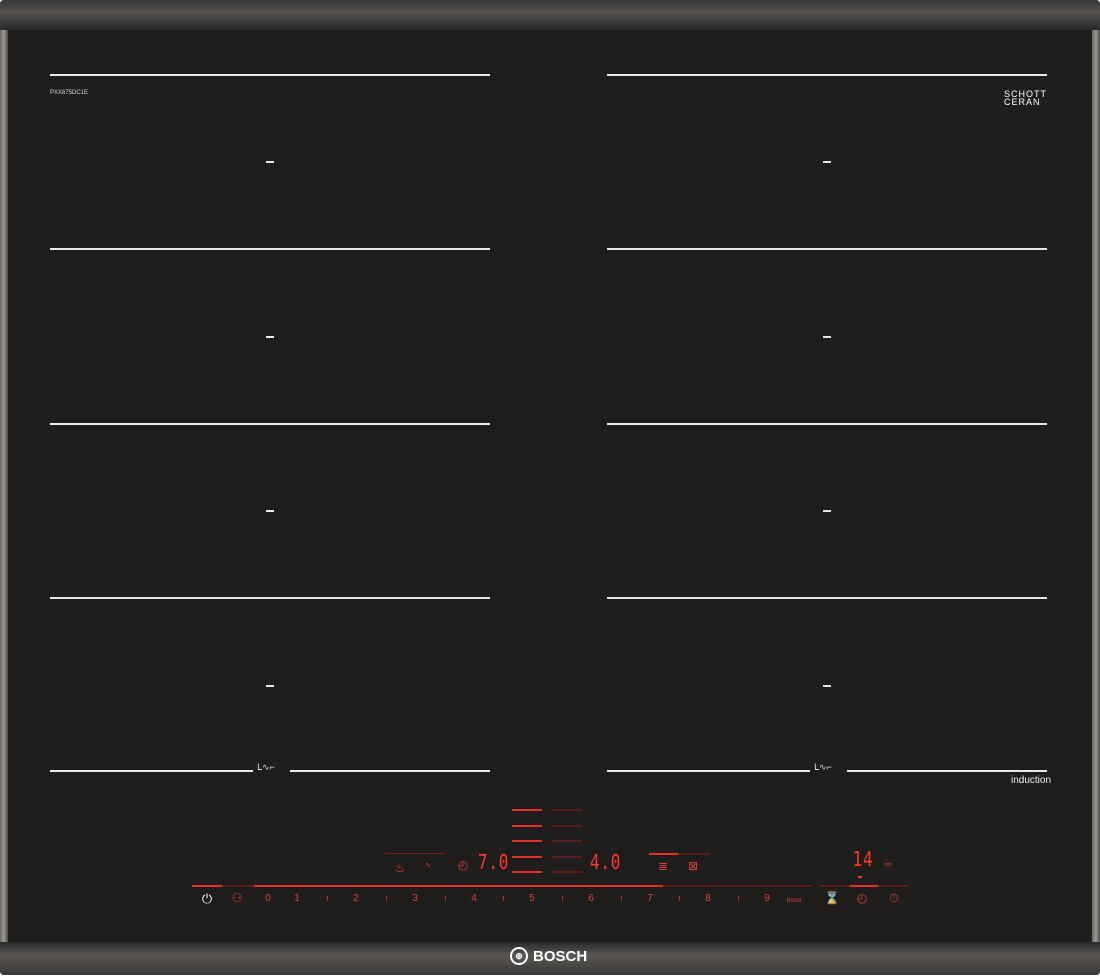  What do you see at coordinates (864, 886) in the screenshot?
I see `timer-indicator-active` at bounding box center [864, 886].